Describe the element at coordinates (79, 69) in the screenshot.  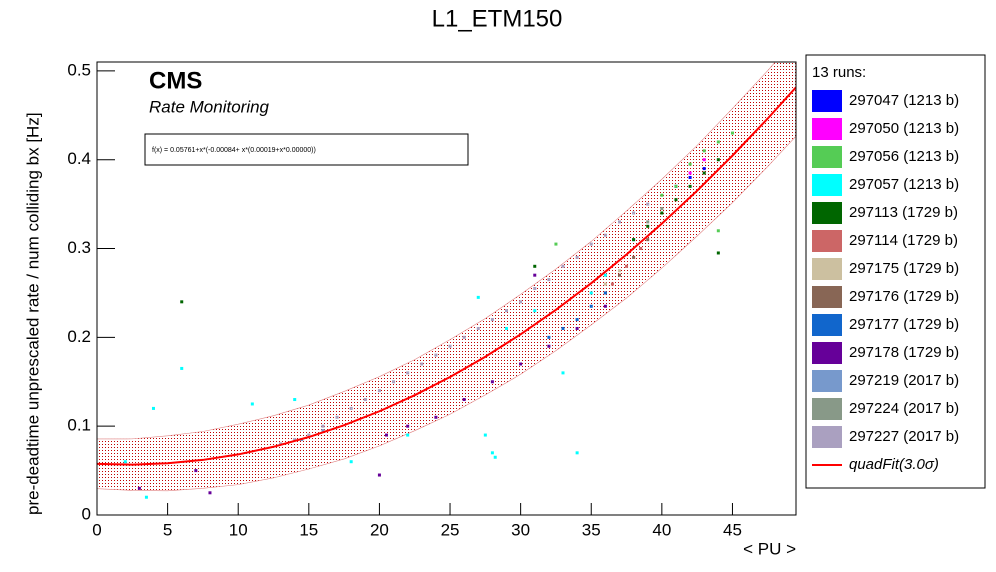
I see `y-tick-label: 0.5` at that location.